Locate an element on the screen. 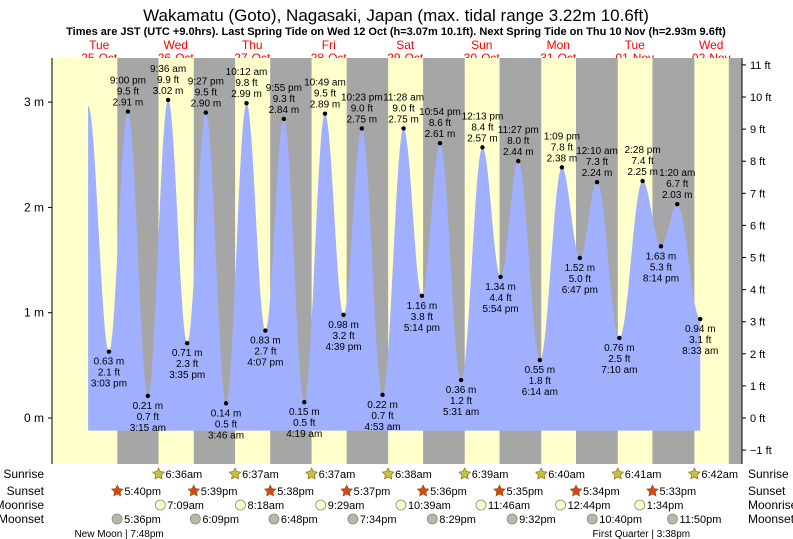 The width and height of the screenshot is (793, 539). extreme-m: 0.36 m is located at coordinates (461, 390).